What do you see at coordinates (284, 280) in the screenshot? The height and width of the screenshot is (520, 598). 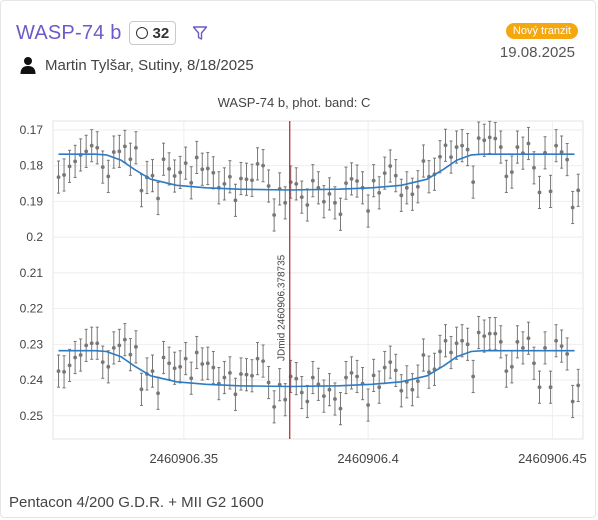 I see `mid-time-marker: JDmid 2460906.378735` at bounding box center [284, 280].